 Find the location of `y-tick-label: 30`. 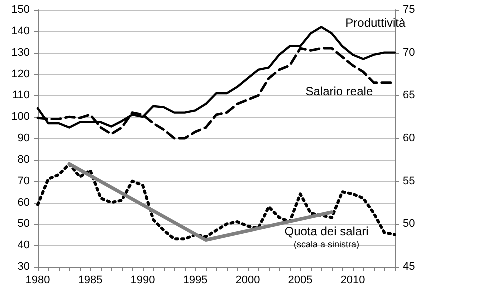

y-tick-label: 30 is located at coordinates (24, 267).